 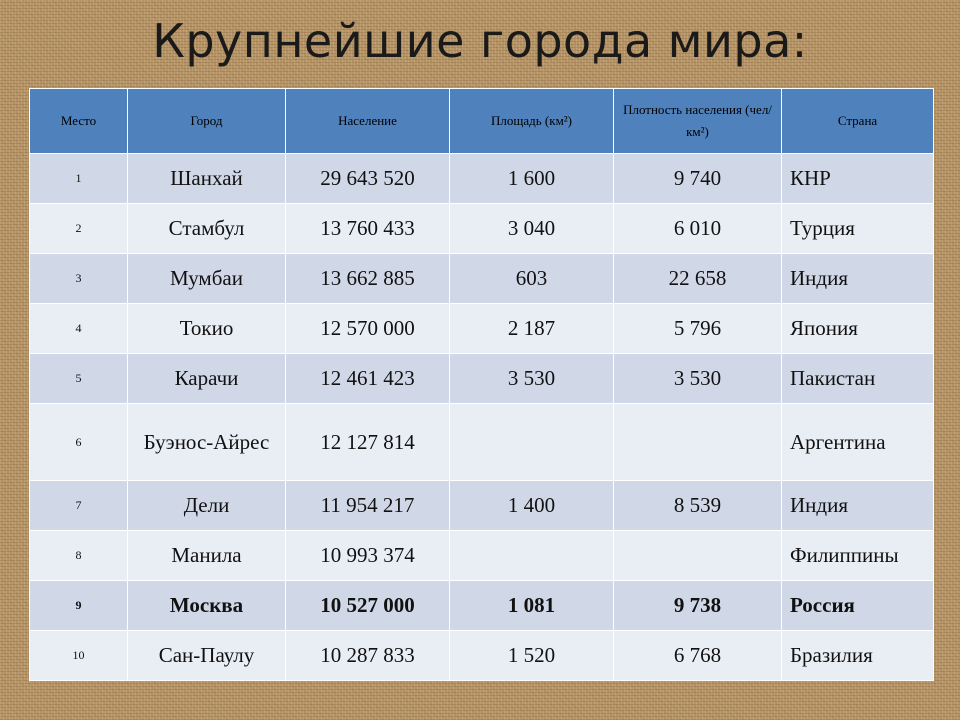 What do you see at coordinates (531, 655) in the screenshot?
I see `cell-area: 1 520` at bounding box center [531, 655].